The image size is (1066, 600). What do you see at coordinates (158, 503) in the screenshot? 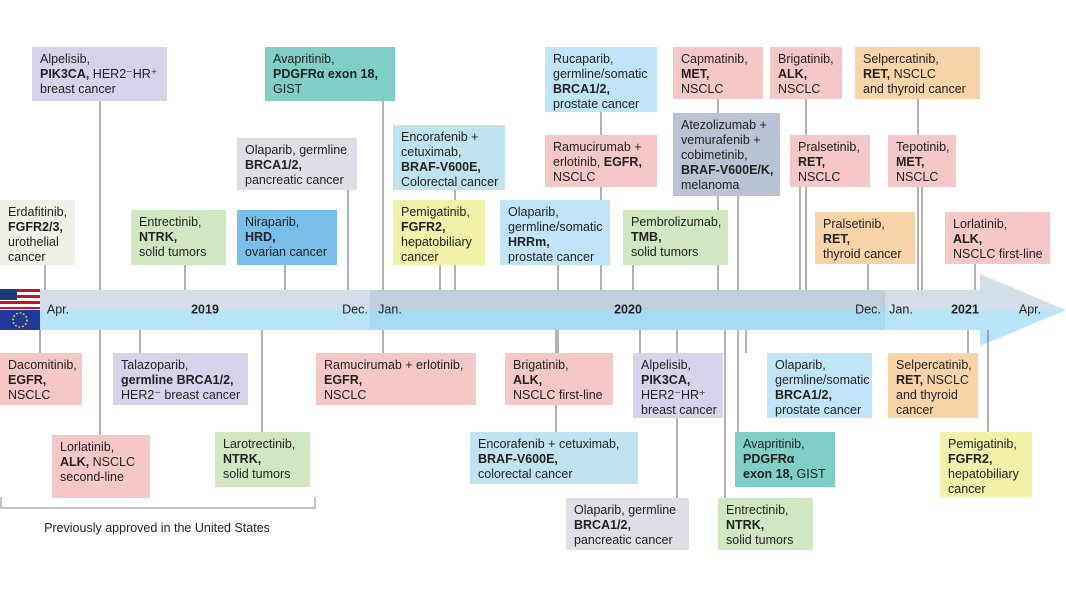
I see `bracket` at bounding box center [158, 503].